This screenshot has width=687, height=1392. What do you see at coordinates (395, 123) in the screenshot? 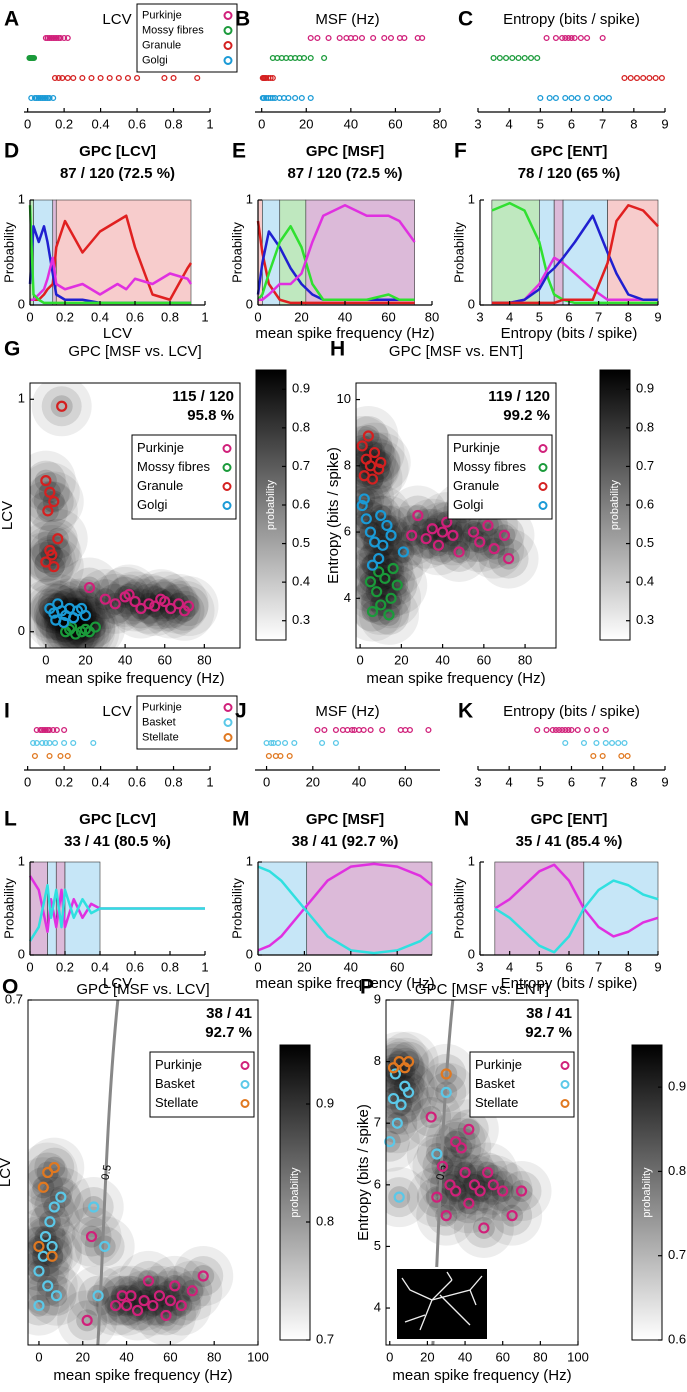
I see `x-tick-label: 60` at bounding box center [395, 123].